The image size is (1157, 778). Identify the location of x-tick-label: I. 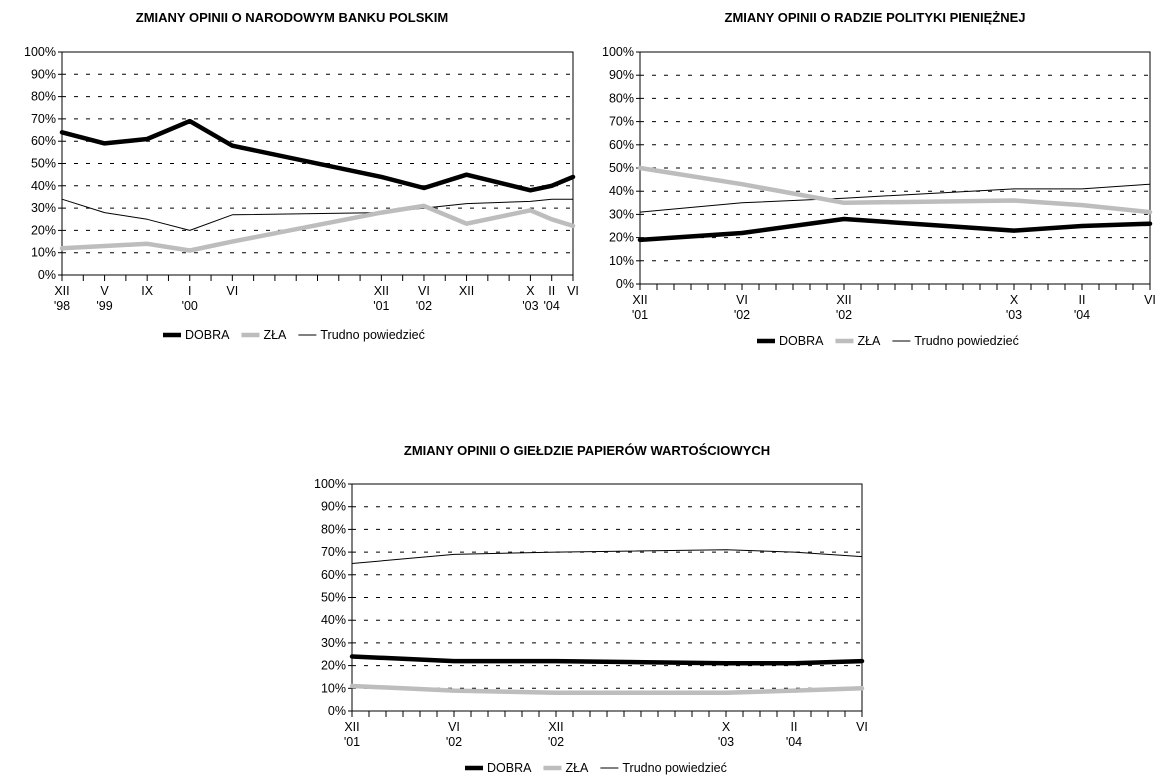
(189, 291).